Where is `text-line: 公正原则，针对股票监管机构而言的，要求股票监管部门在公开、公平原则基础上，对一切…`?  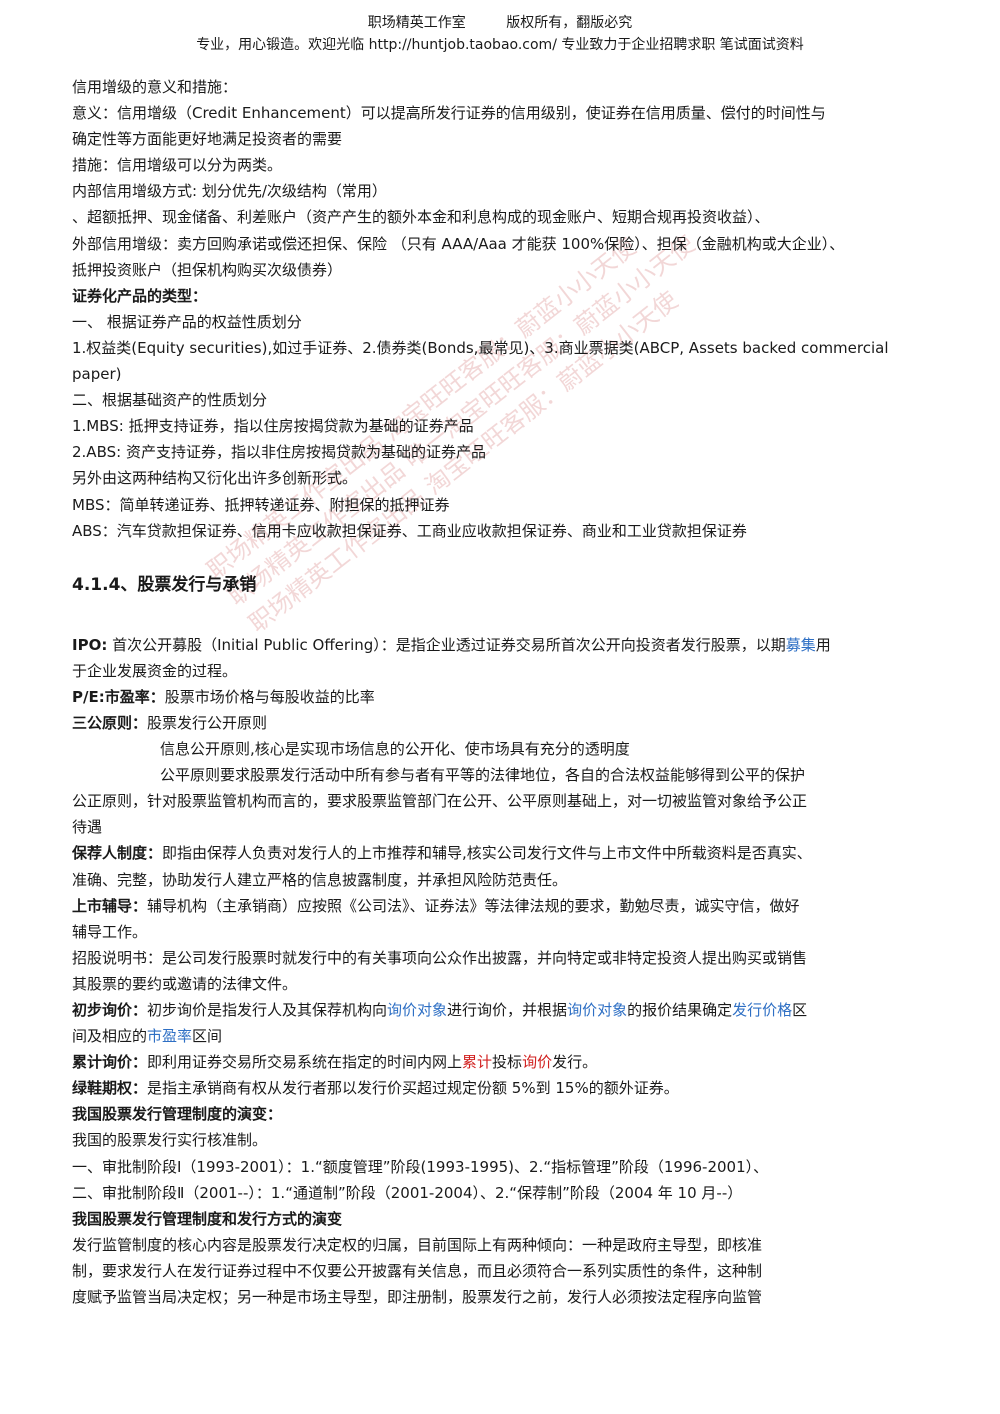 text-line: 公正原则，针对股票监管机构而言的，要求股票监管部门在公开、公平原则基础上，对一切… is located at coordinates (440, 801).